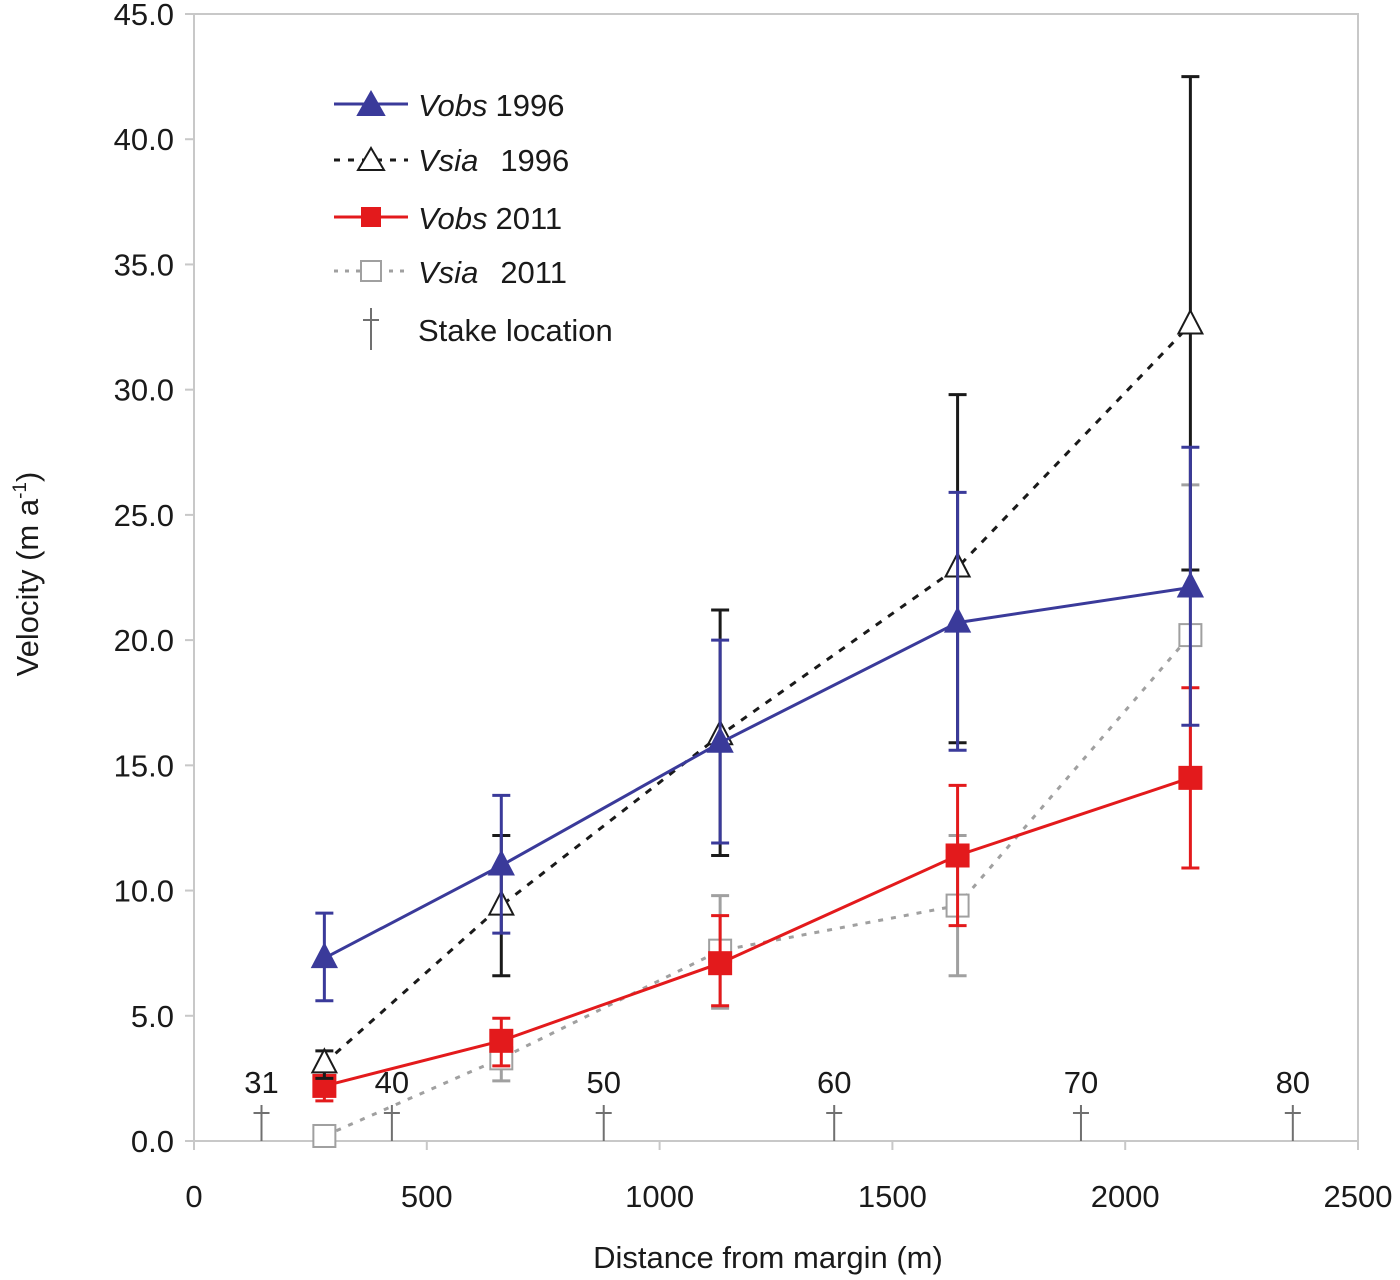 The width and height of the screenshot is (1400, 1280). Describe the element at coordinates (20, 490) in the screenshot. I see `y-axis-label-sup: -1` at that location.